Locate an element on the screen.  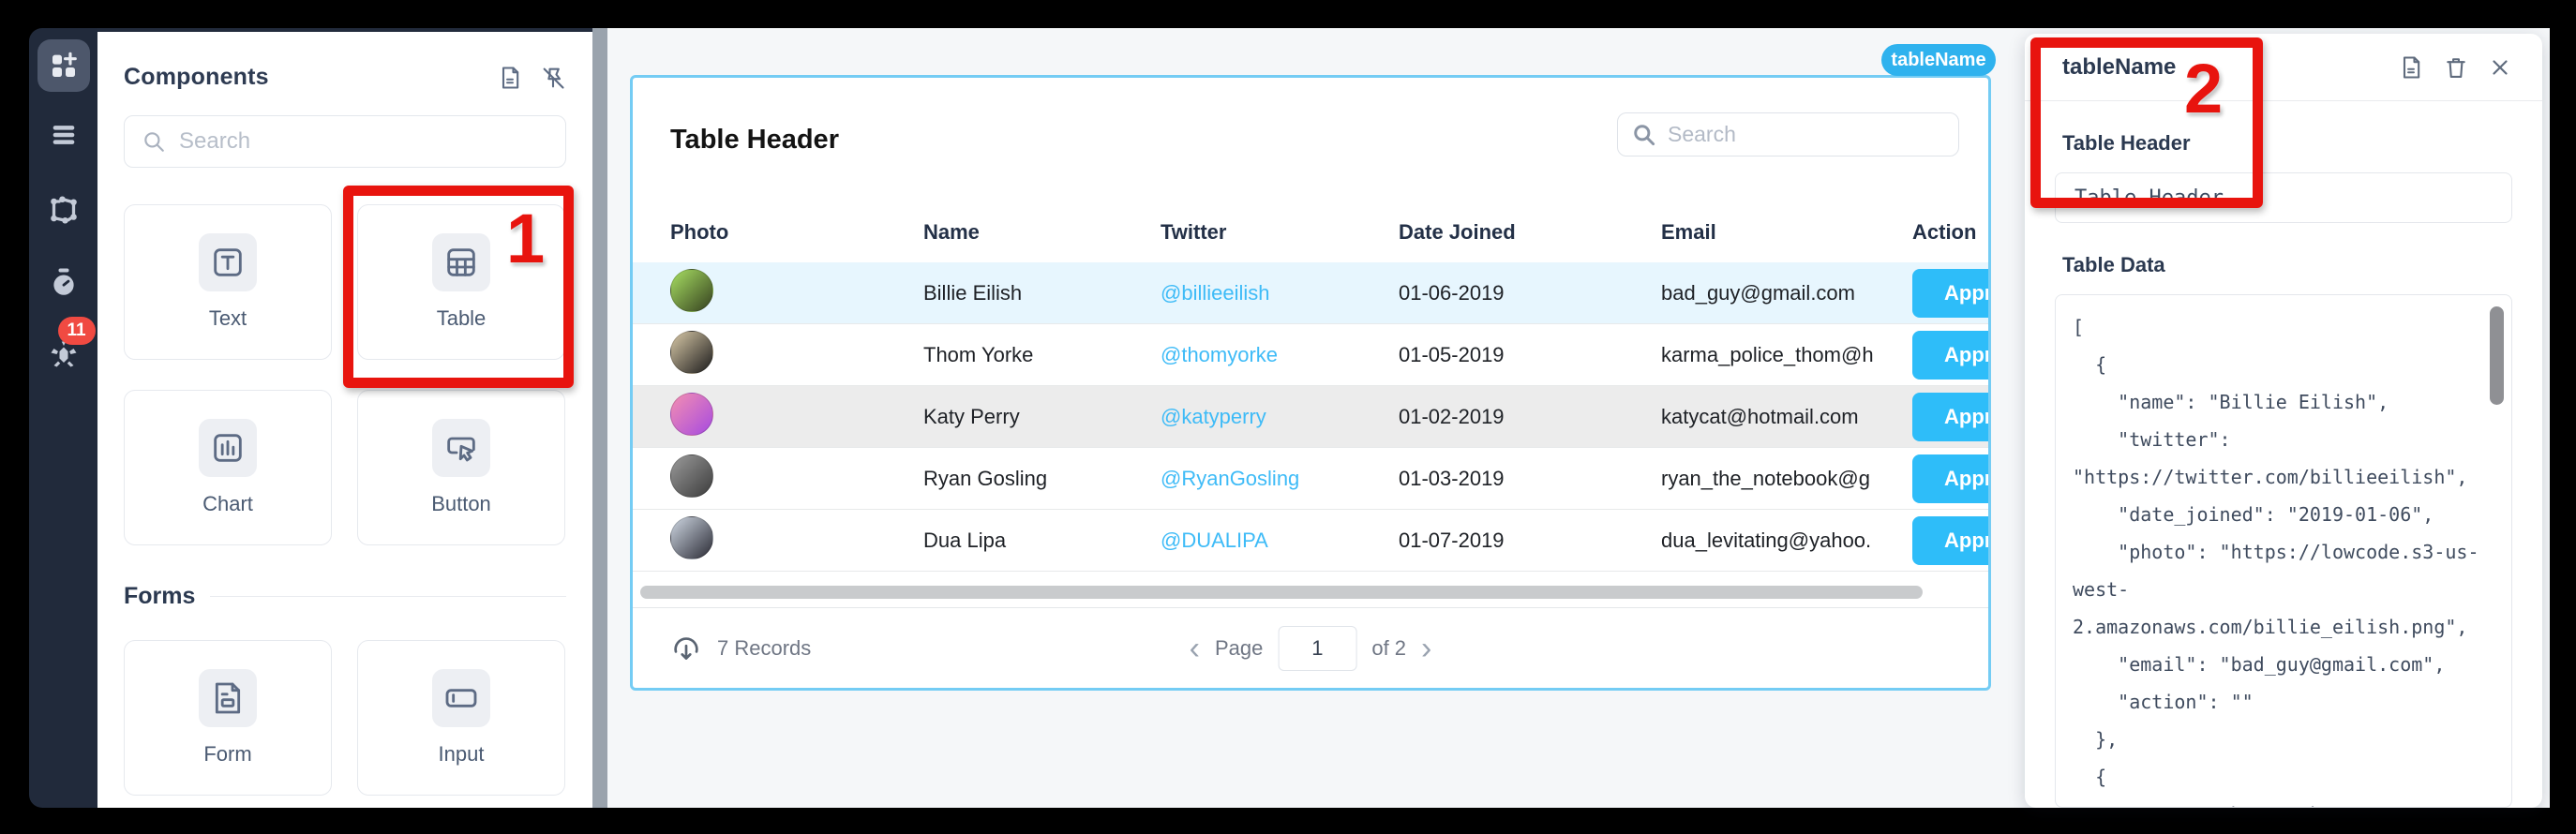
cell-name: Dua Lipa is located at coordinates (965, 540).